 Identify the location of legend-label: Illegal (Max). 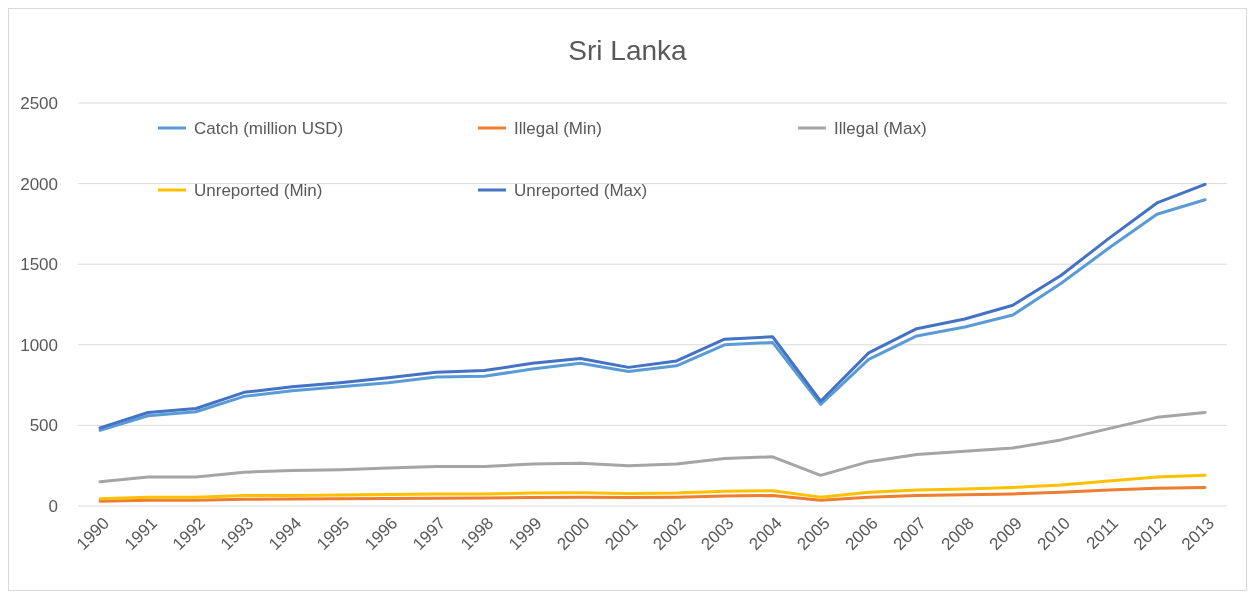
(880, 128).